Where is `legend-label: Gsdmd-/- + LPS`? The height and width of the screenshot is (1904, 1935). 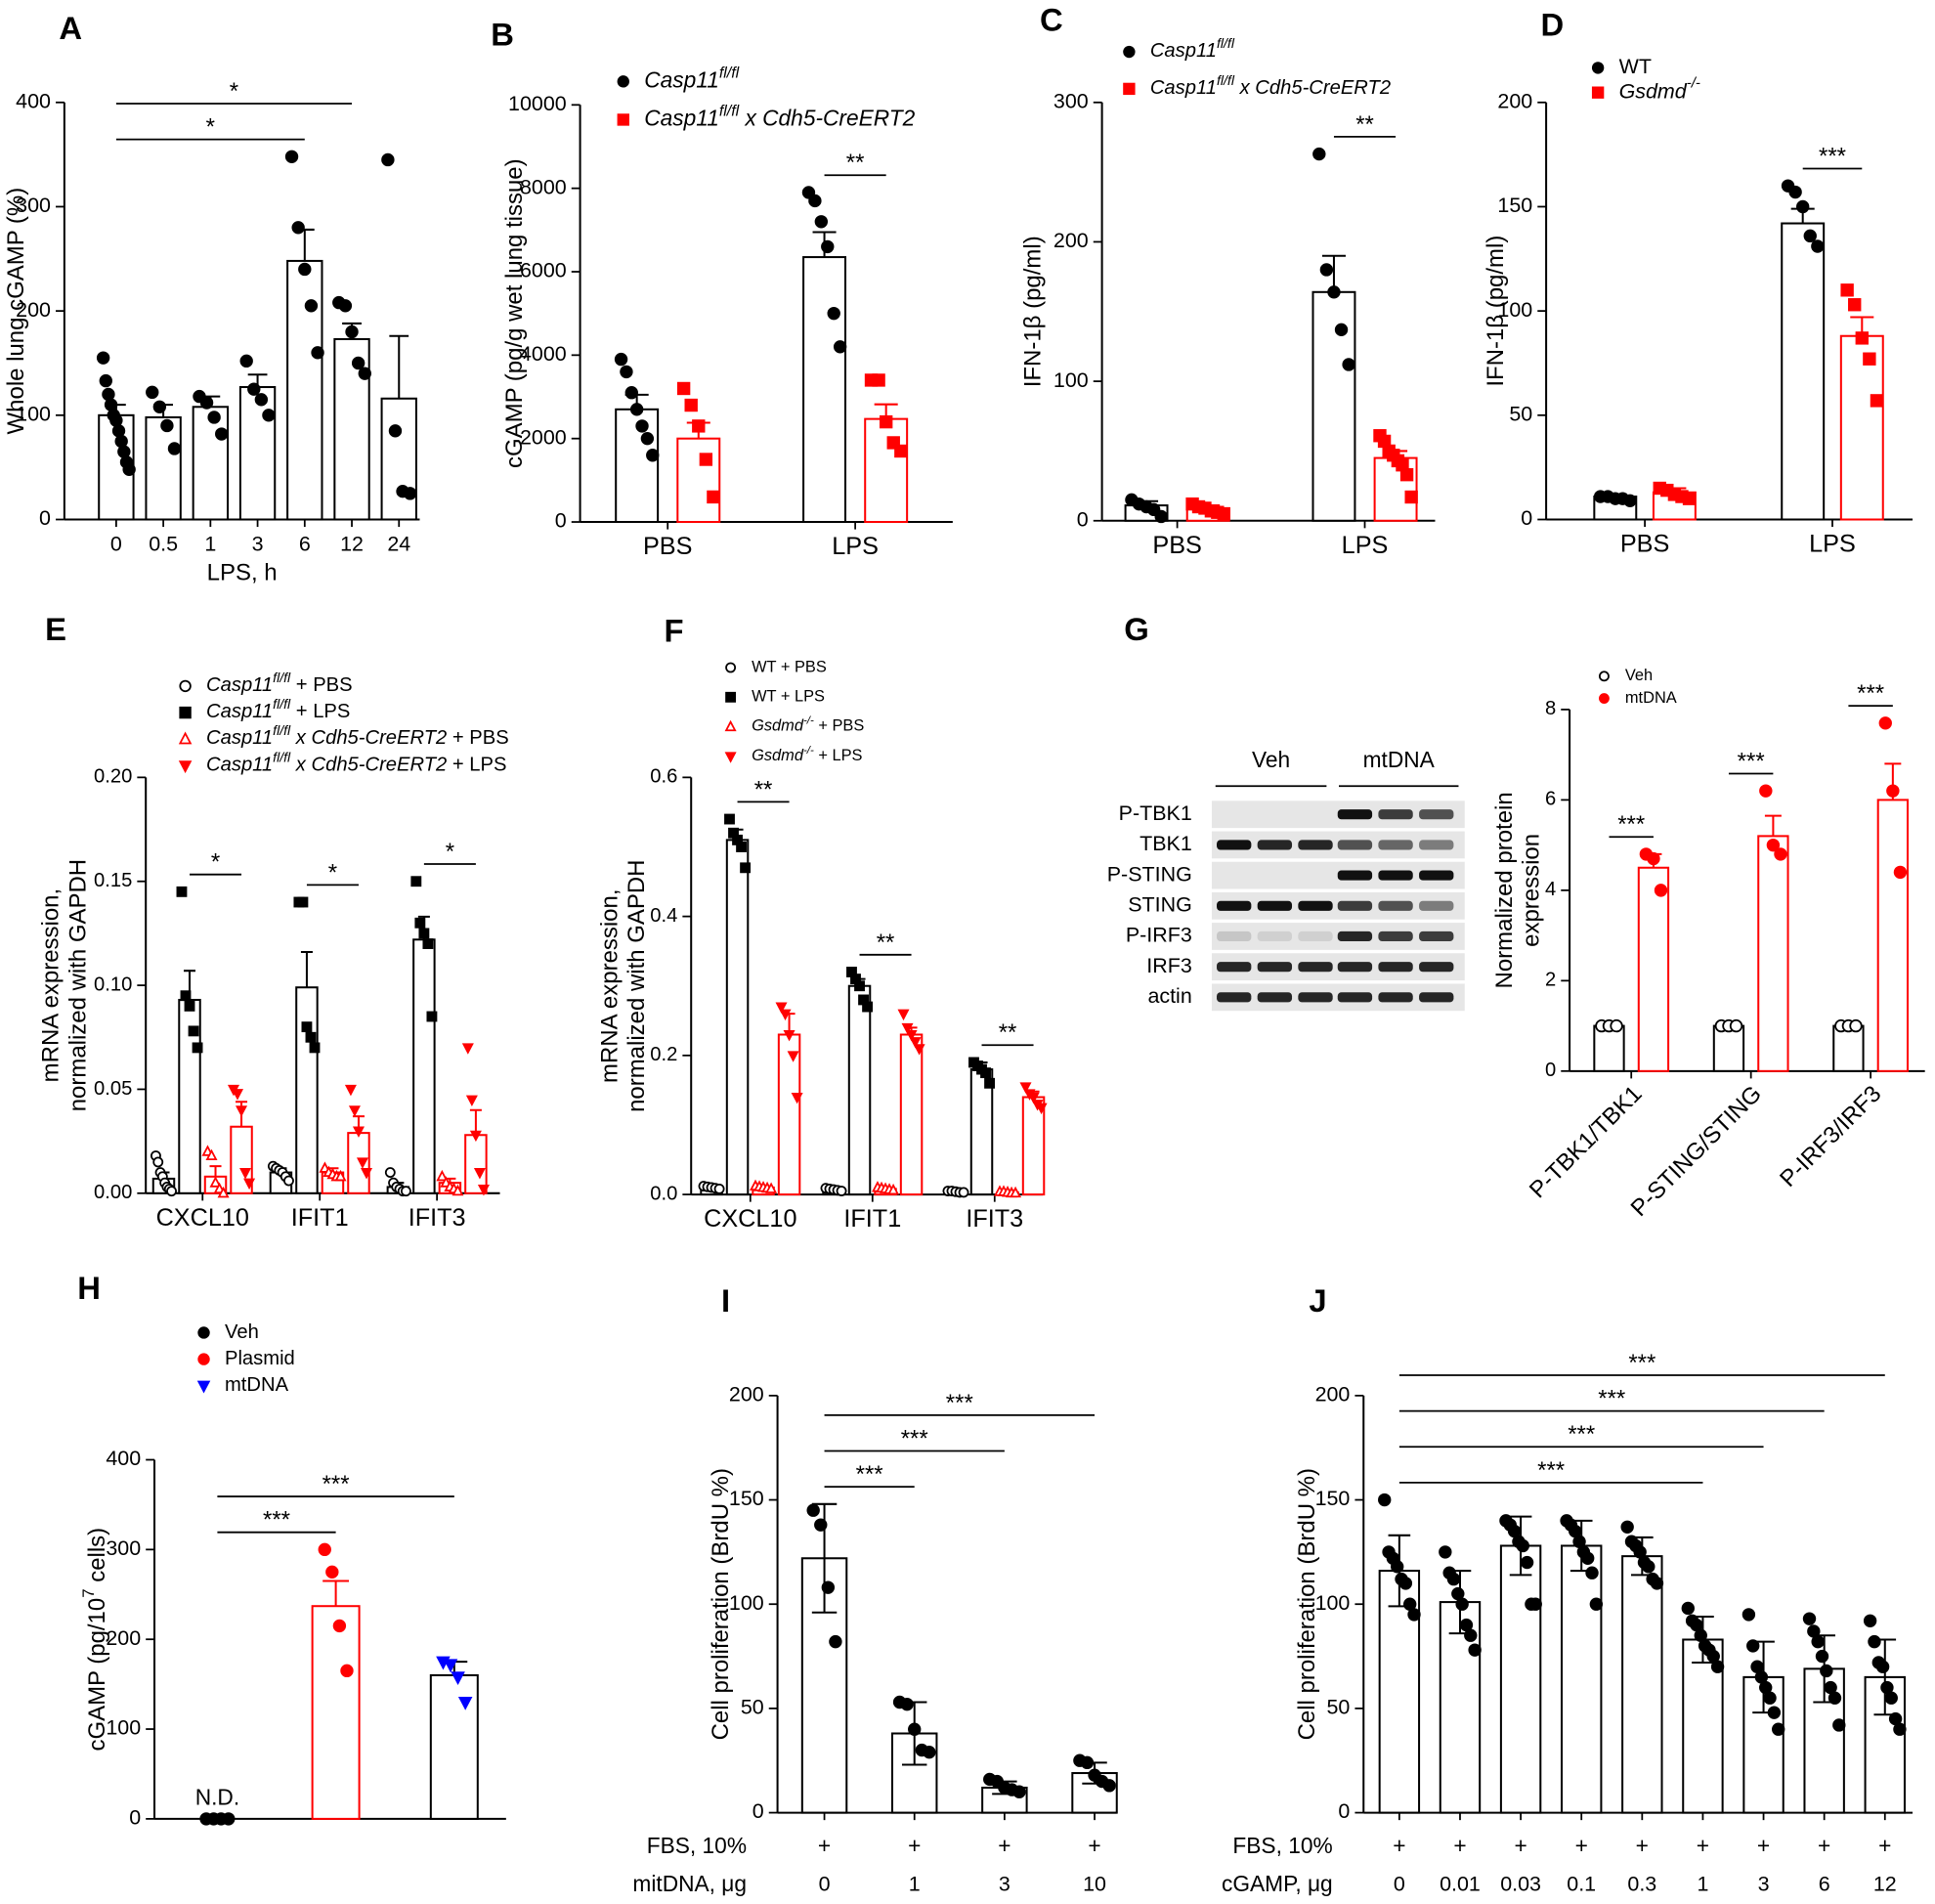 legend-label: Gsdmd-/- + LPS is located at coordinates (807, 754).